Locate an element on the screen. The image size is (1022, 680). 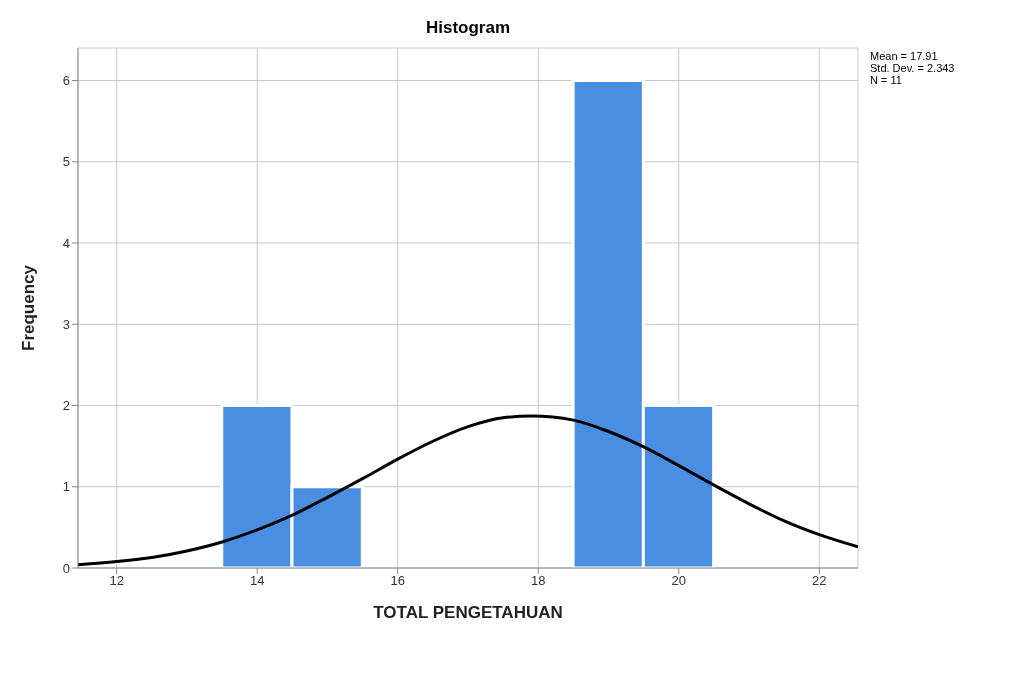
y-tick-label: 5 is located at coordinates (66, 162).